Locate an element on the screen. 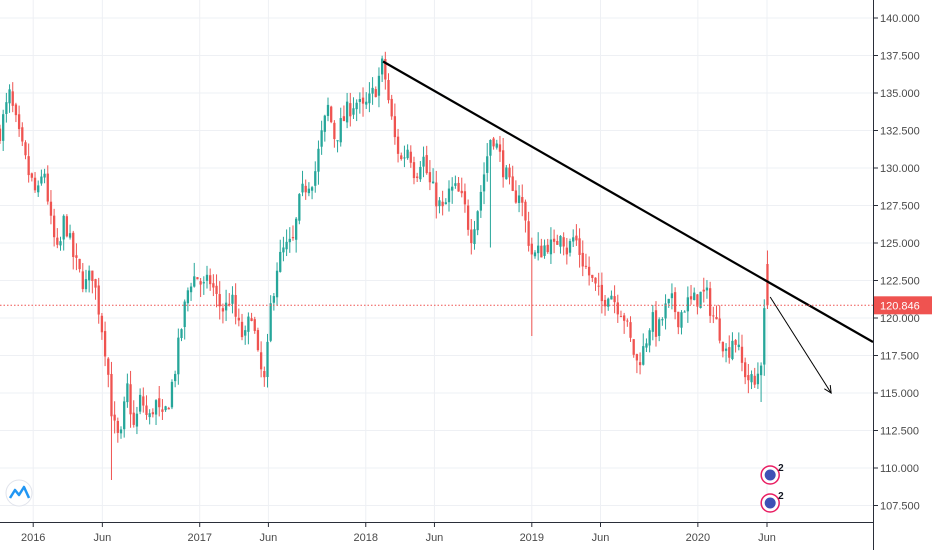 The width and height of the screenshot is (932, 550). y-tick-label: 132.500 is located at coordinates (900, 132).